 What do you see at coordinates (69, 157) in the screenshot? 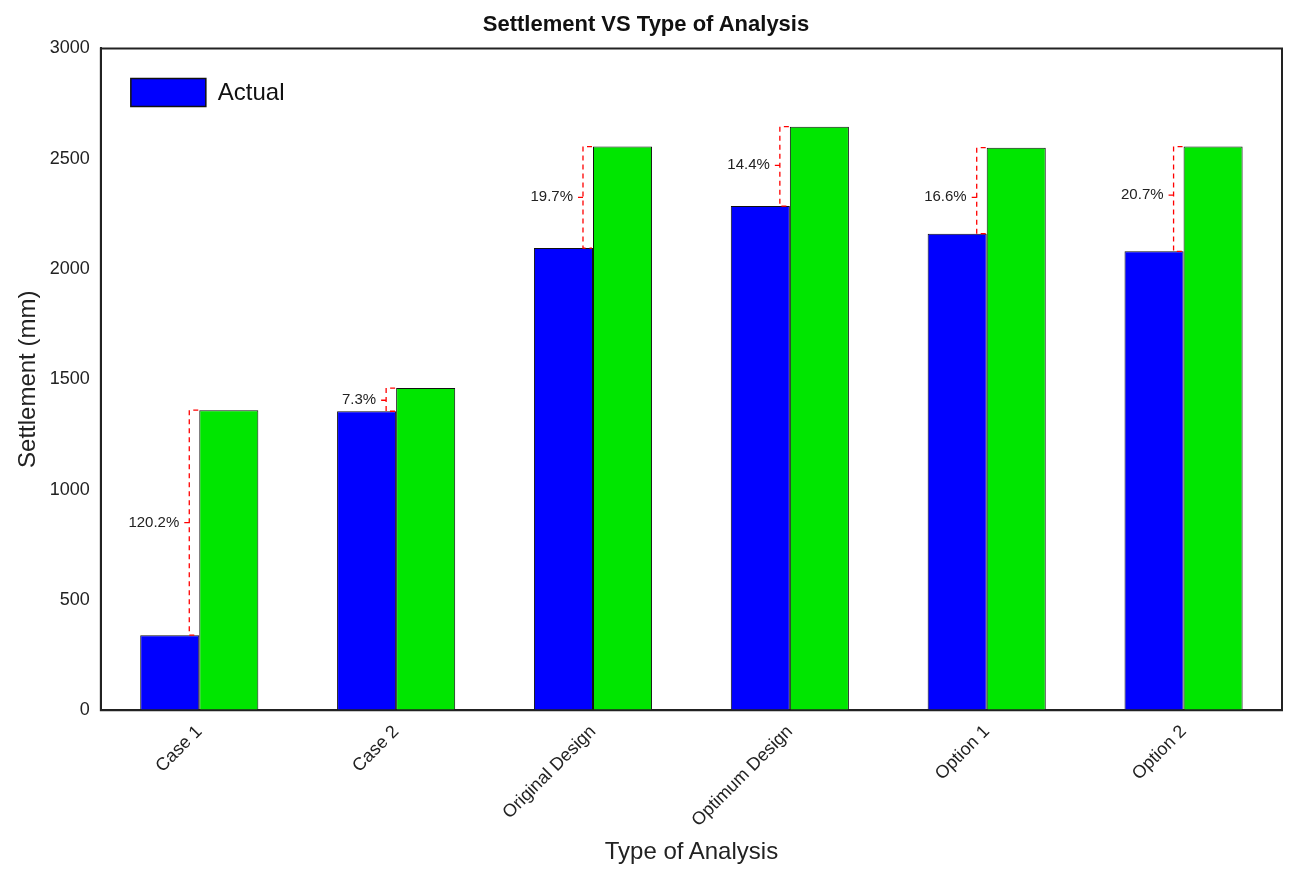
I see `y-tick-label: 2500` at bounding box center [69, 157].